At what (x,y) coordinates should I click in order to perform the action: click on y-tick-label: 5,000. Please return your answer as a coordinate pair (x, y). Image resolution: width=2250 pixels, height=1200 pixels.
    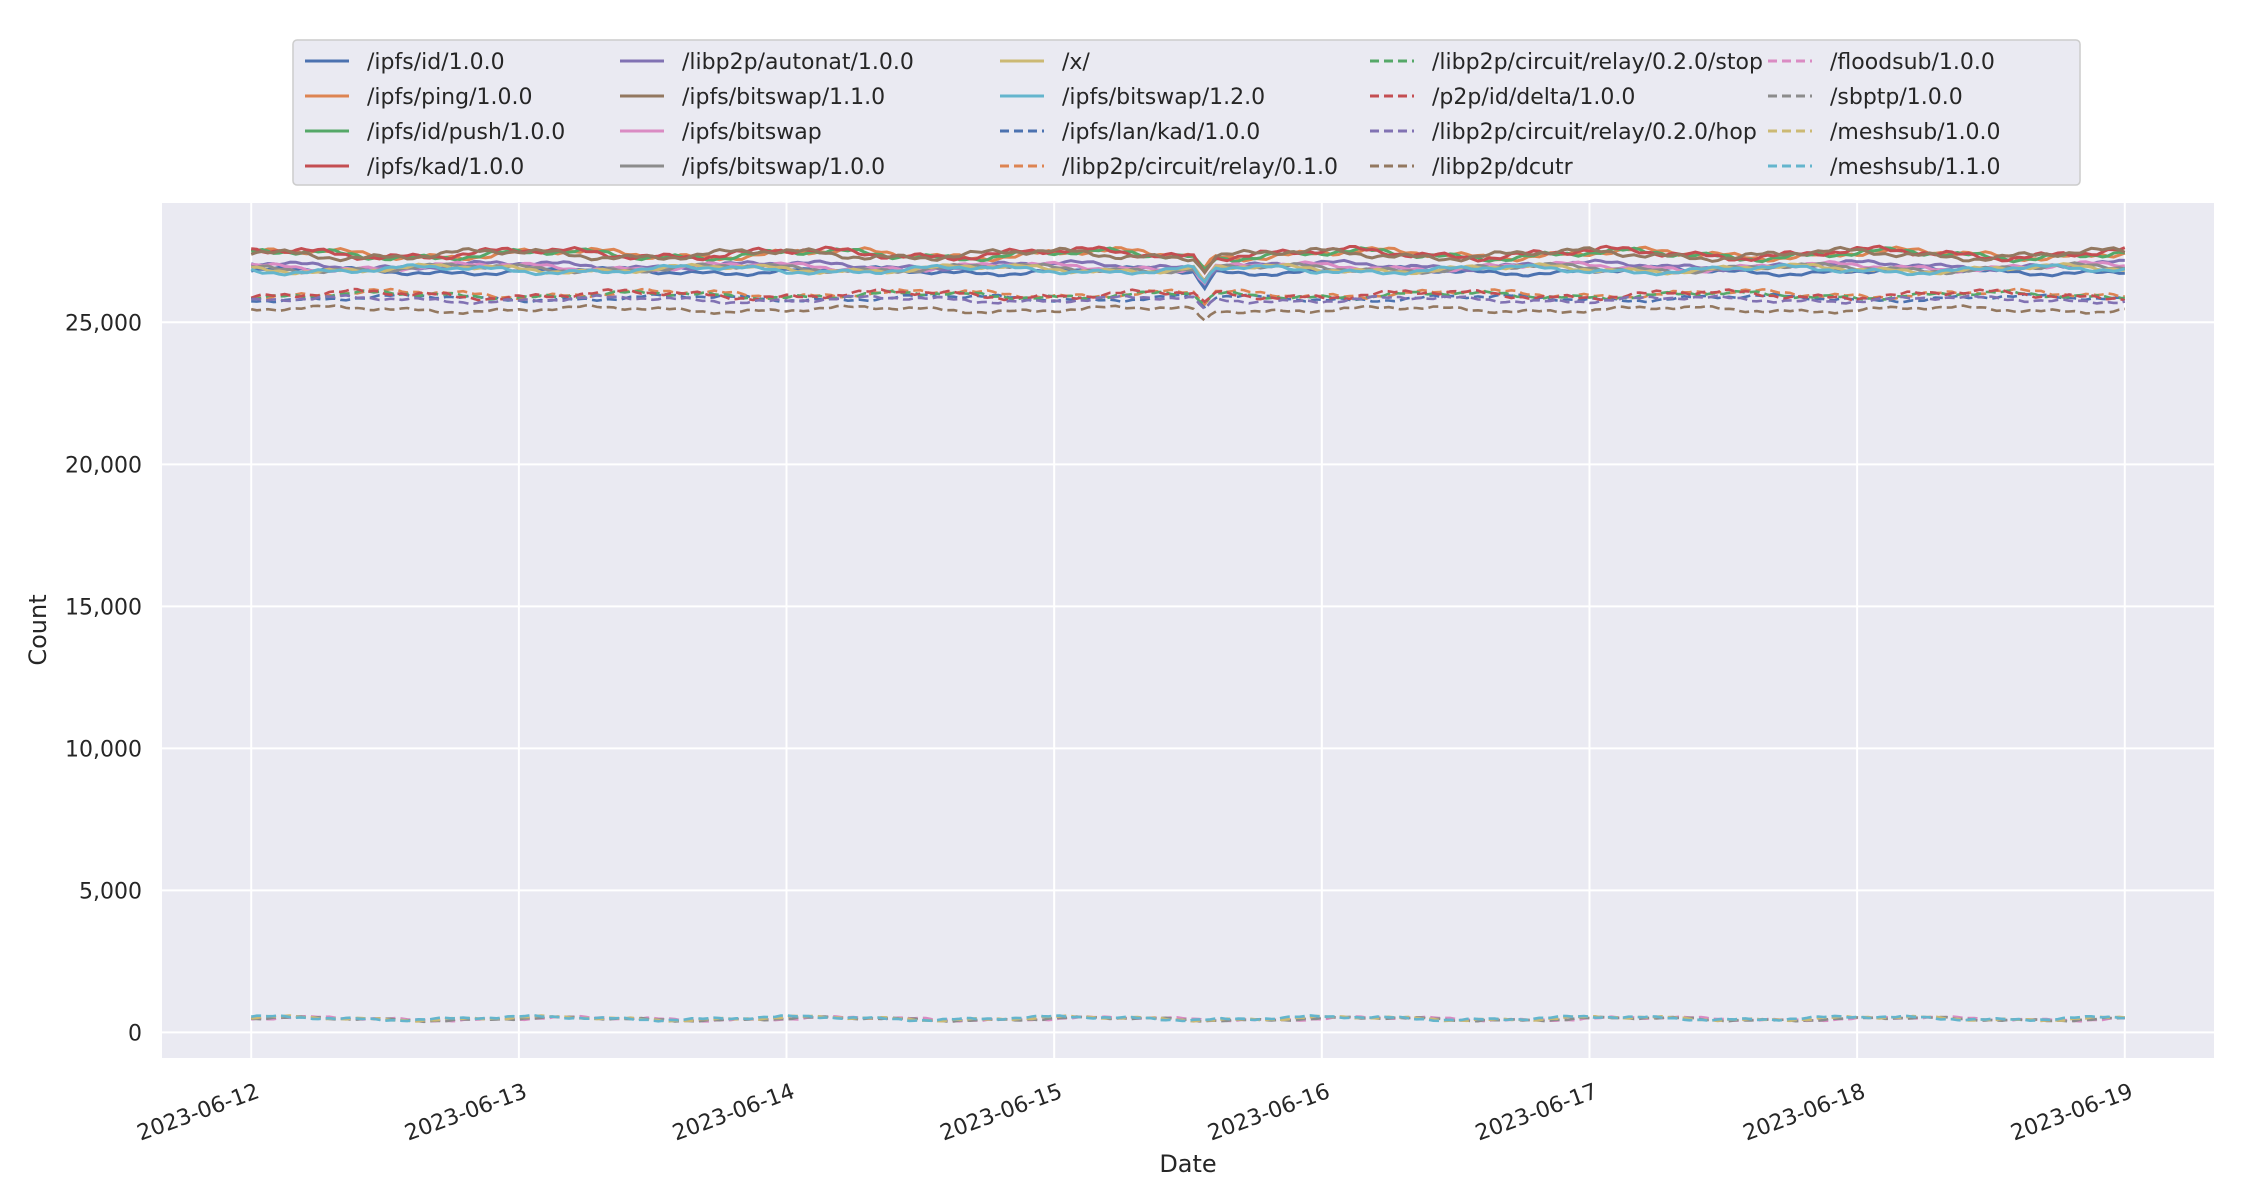
    Looking at the image, I should click on (110, 891).